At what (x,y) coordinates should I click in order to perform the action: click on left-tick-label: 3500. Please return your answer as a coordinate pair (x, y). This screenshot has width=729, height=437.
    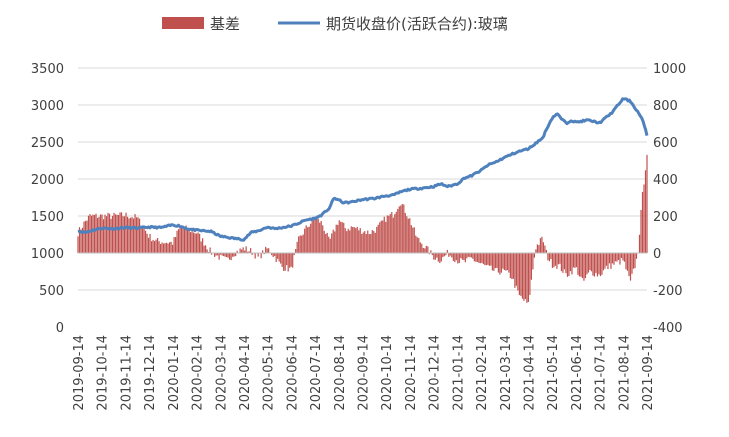
    Looking at the image, I should click on (47, 69).